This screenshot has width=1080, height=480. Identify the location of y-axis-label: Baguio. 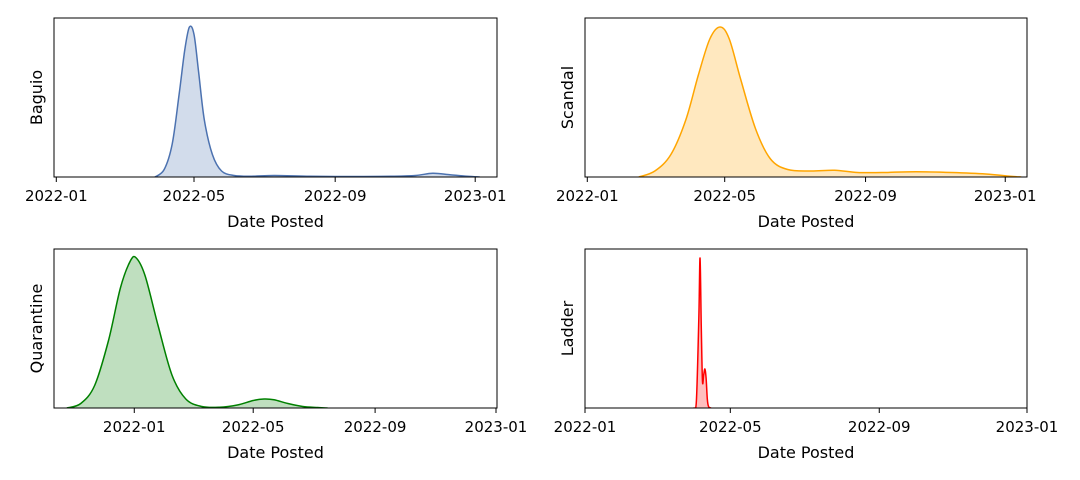
(36, 97).